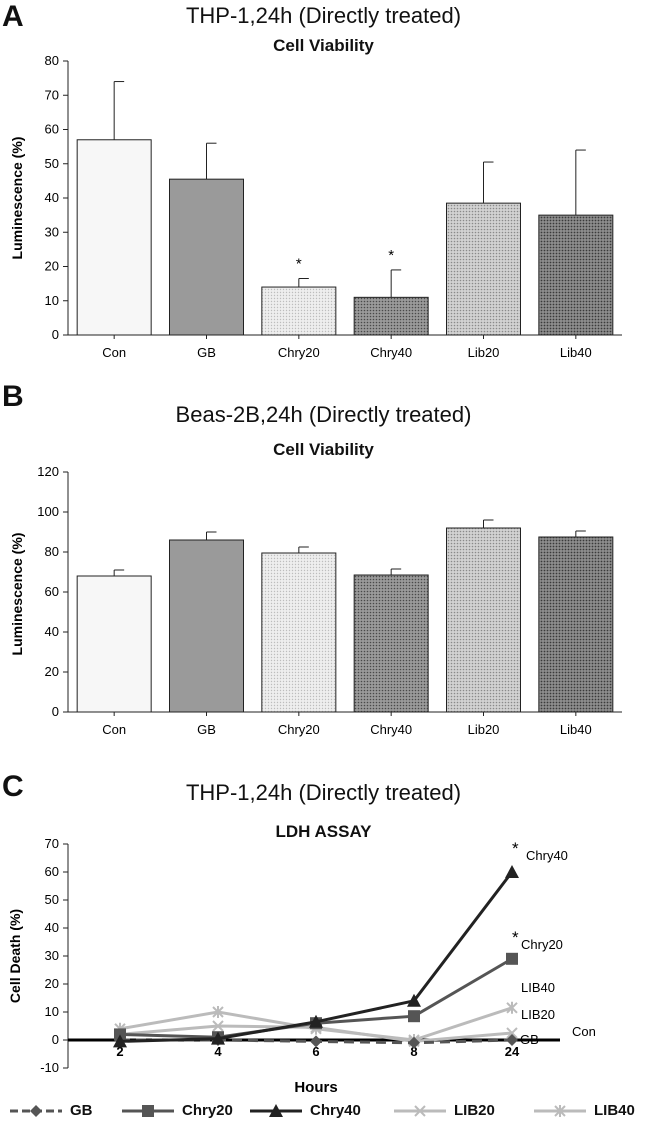 The height and width of the screenshot is (1131, 647). What do you see at coordinates (452, 1111) in the screenshot?
I see `legend-item-lib20: LIB20` at bounding box center [452, 1111].